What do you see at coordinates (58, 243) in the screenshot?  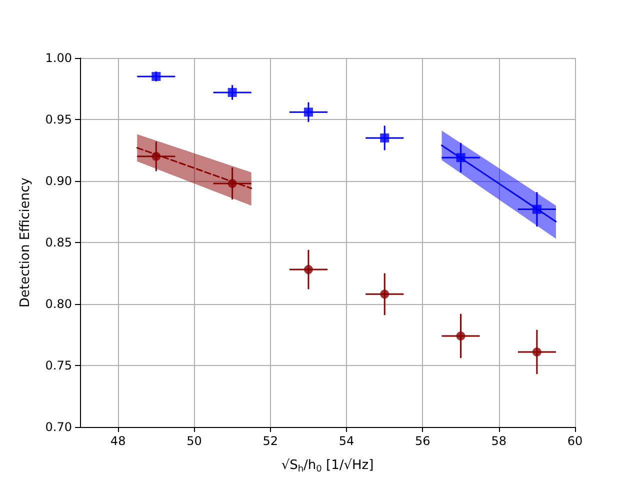 I see `y-tick-label: 0.85` at bounding box center [58, 243].